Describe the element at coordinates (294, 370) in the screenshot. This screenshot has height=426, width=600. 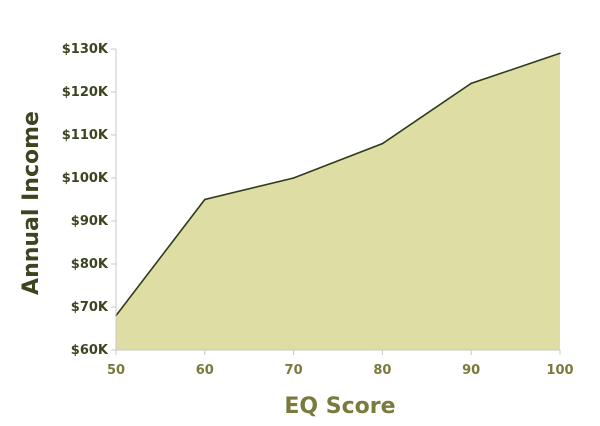
I see `x-tick-label: 70` at that location.